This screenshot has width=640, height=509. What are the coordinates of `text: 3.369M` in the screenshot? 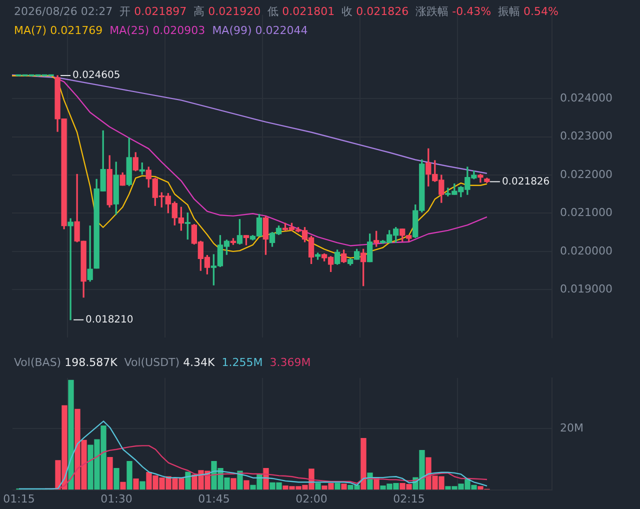 It's located at (290, 362).